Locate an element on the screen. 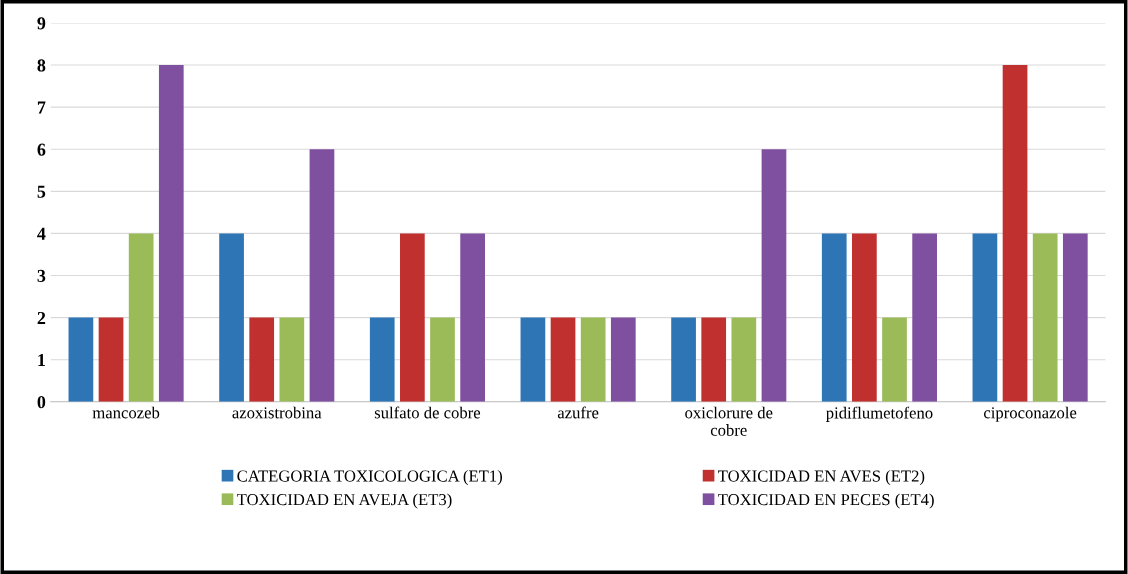 The height and width of the screenshot is (574, 1128). x-tick-label: sulfato de cobre is located at coordinates (427, 412).